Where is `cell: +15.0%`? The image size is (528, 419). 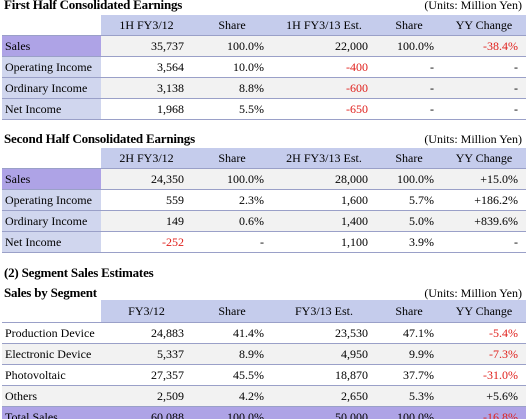 cell: +15.0% is located at coordinates (484, 179).